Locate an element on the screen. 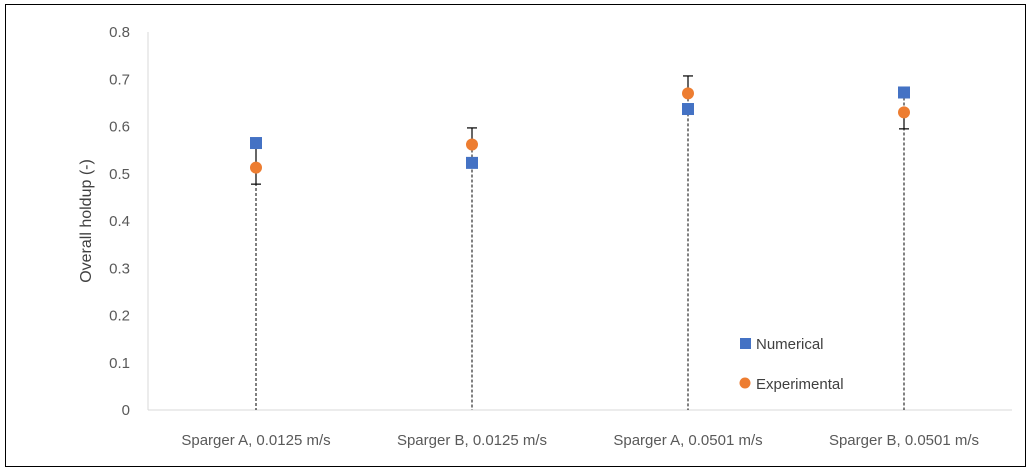  y-axis-title-group: Overall holdup (-) is located at coordinates (86, 221).